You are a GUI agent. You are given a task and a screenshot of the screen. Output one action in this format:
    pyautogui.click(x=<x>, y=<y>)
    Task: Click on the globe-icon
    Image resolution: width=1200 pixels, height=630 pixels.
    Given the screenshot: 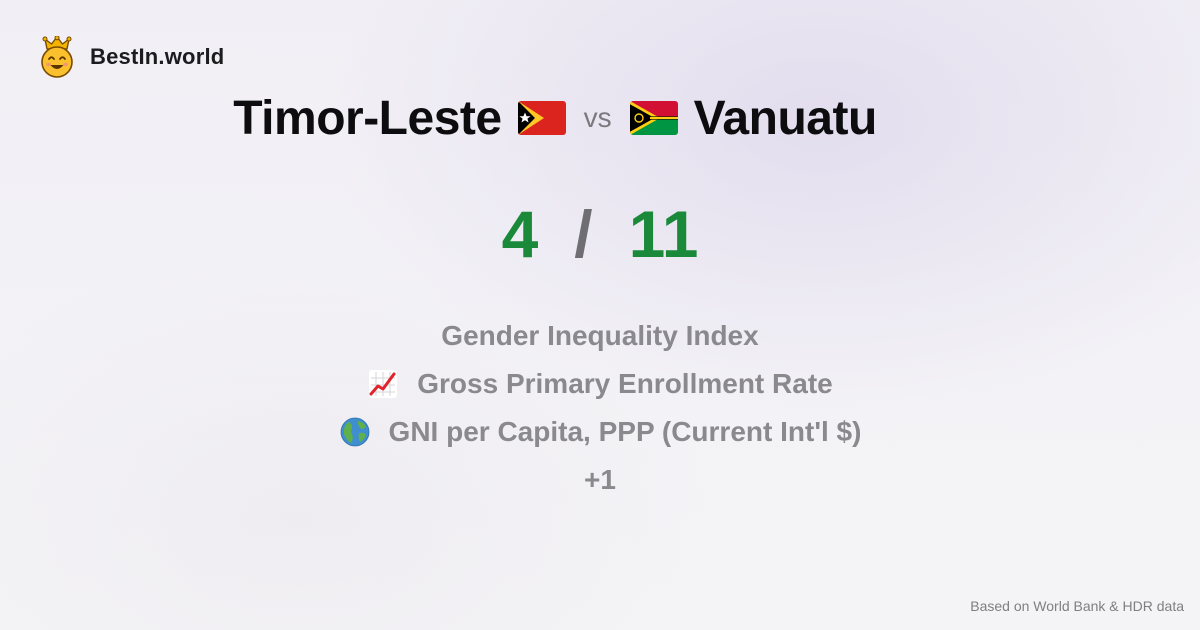 What is the action you would take?
    pyautogui.click(x=354, y=432)
    